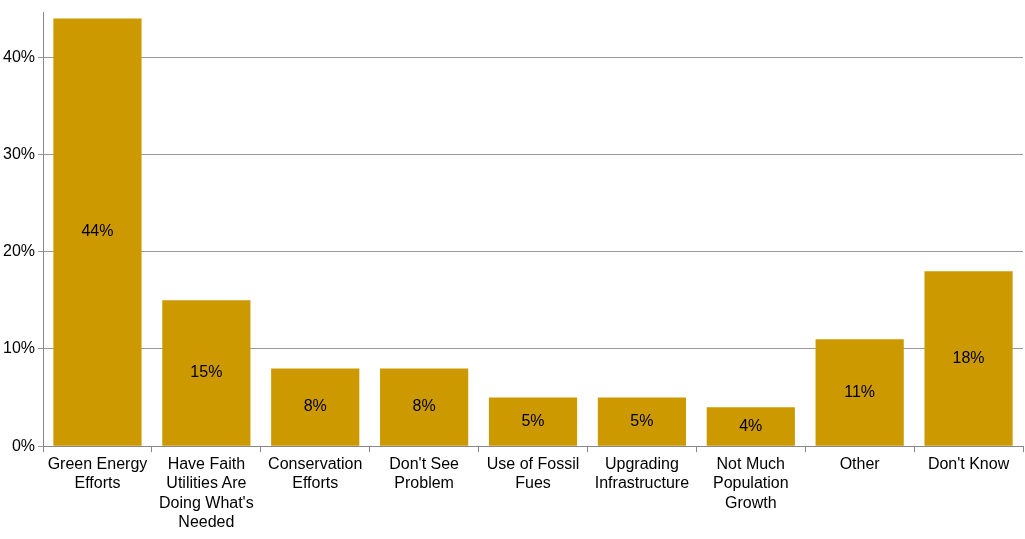 Image resolution: width=1025 pixels, height=539 pixels. What do you see at coordinates (642, 473) in the screenshot?
I see `x-tick-label: Upgrading Infrastructure` at bounding box center [642, 473].